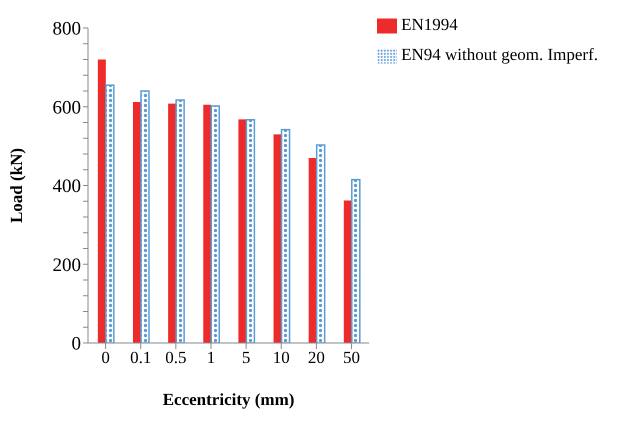  I want to click on x-tick-label: 0.5, so click(175, 358).